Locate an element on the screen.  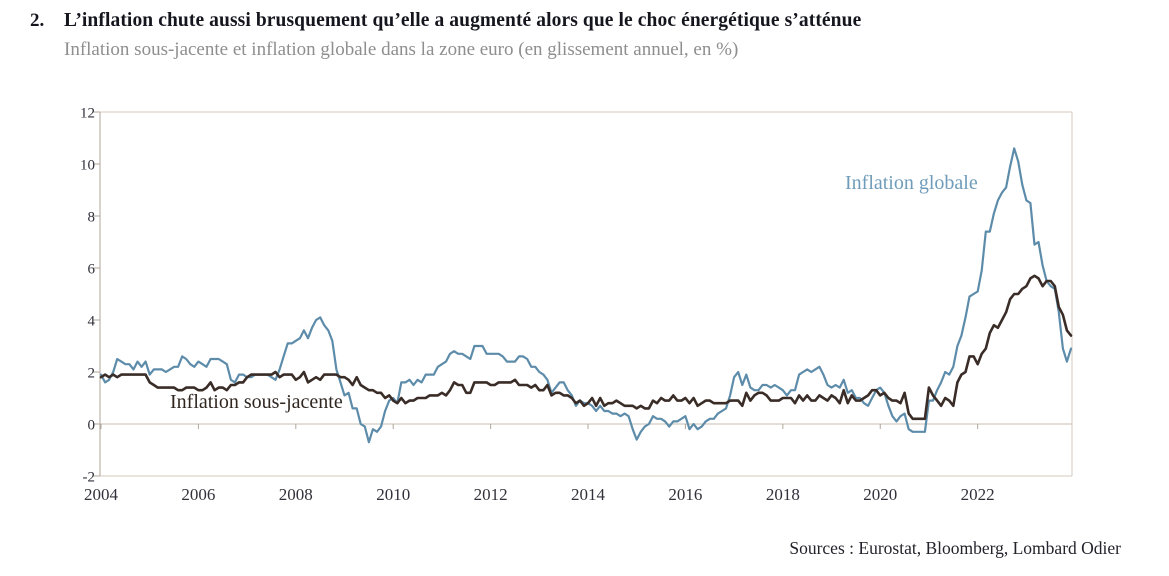
x-axis-tick-label: 2006 is located at coordinates (198, 494).